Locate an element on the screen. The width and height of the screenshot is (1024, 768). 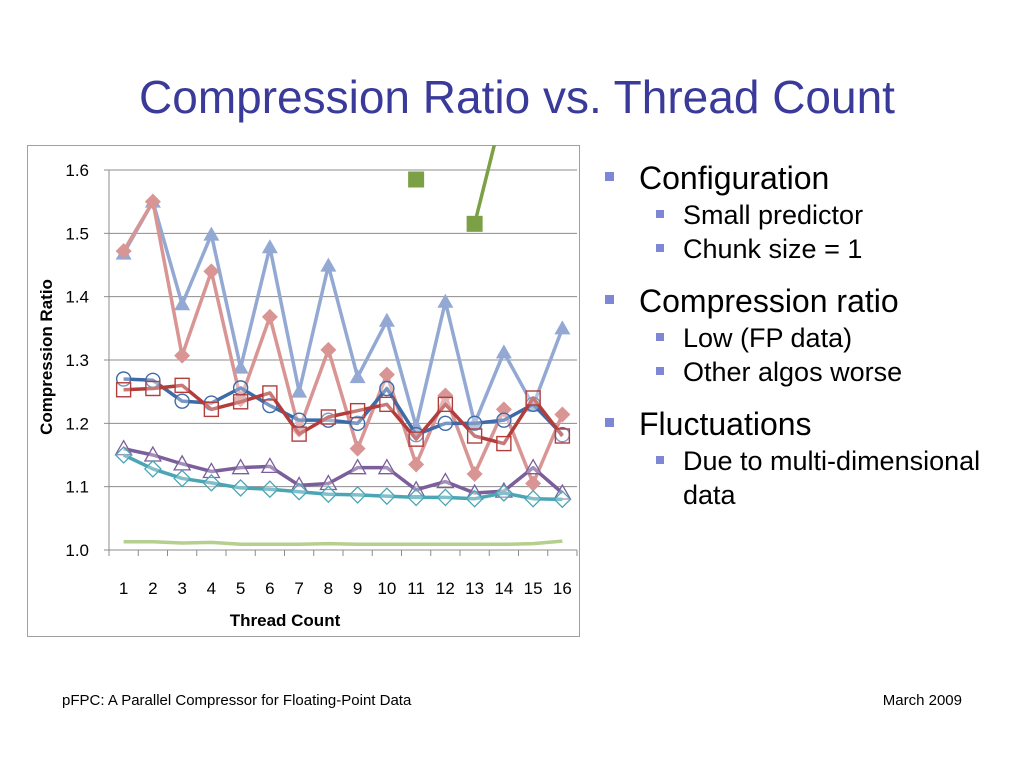
y-tick-label: 1.0 is located at coordinates (77, 550).